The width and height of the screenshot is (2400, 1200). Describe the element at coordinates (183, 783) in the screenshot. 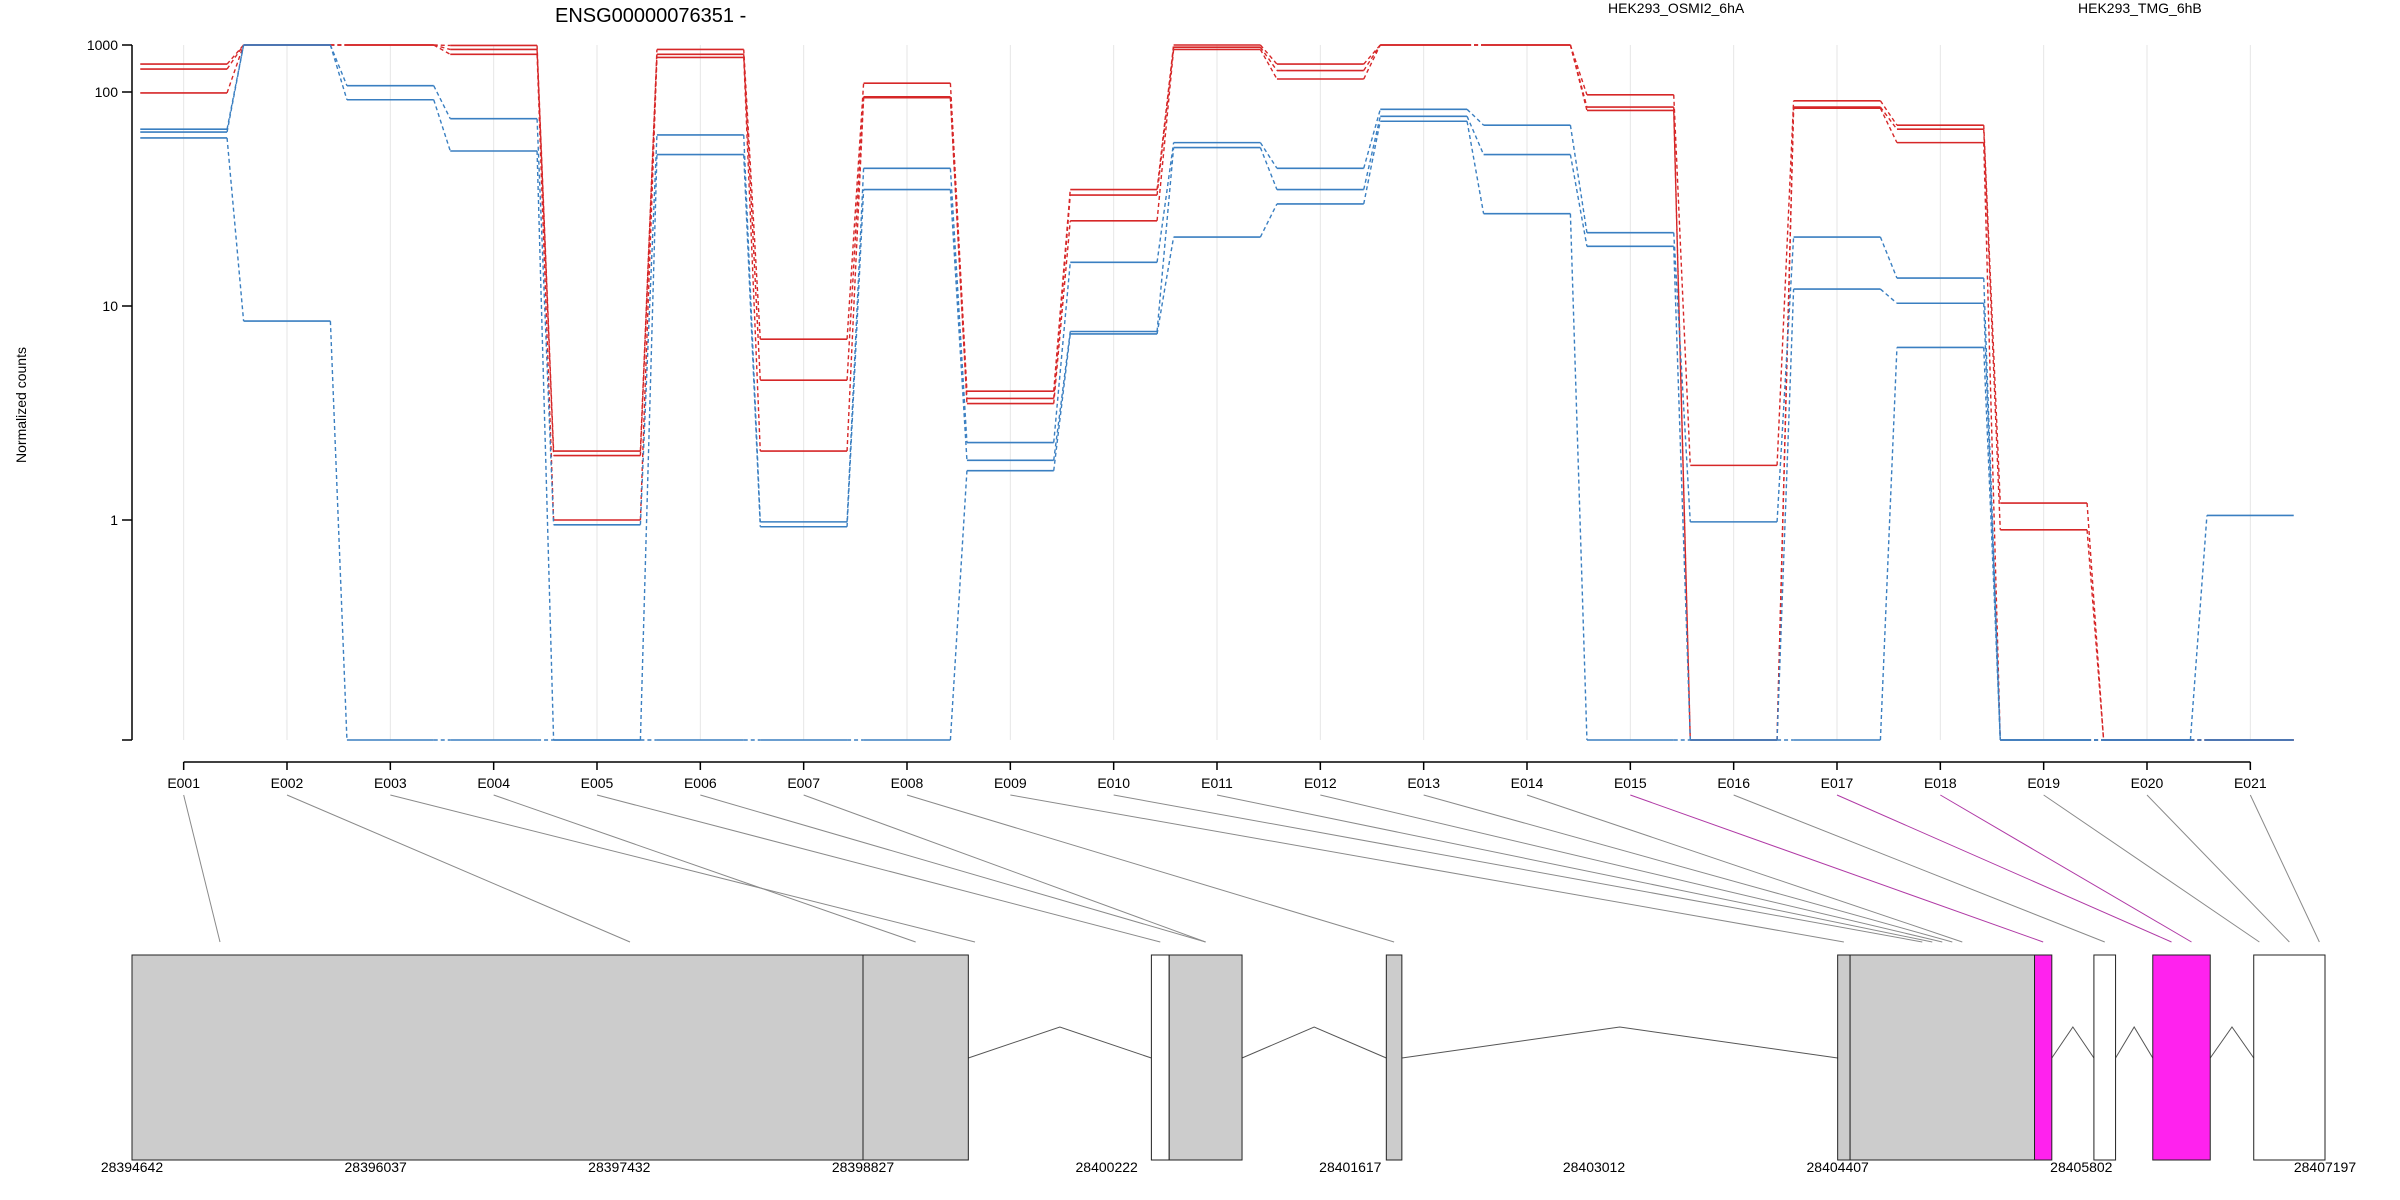

I see `x-tick-label-E001: E001` at that location.